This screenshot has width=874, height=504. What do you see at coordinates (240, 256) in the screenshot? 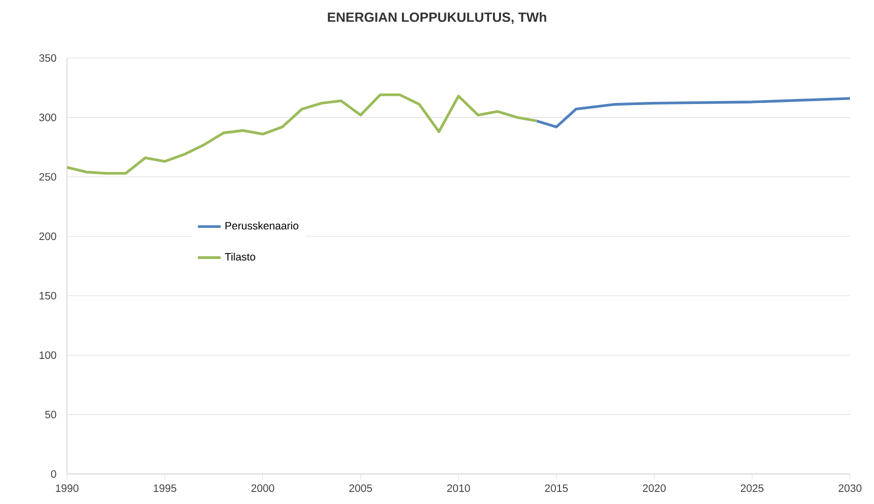
I see `legend-label: Tilasto` at bounding box center [240, 256].